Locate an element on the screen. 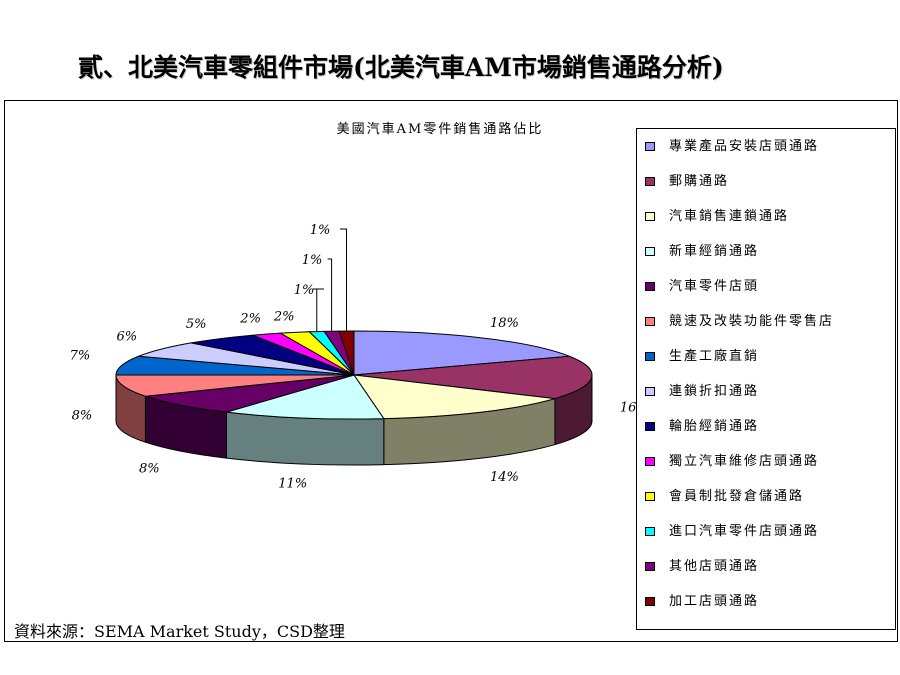  data-label: 18% is located at coordinates (504, 323).